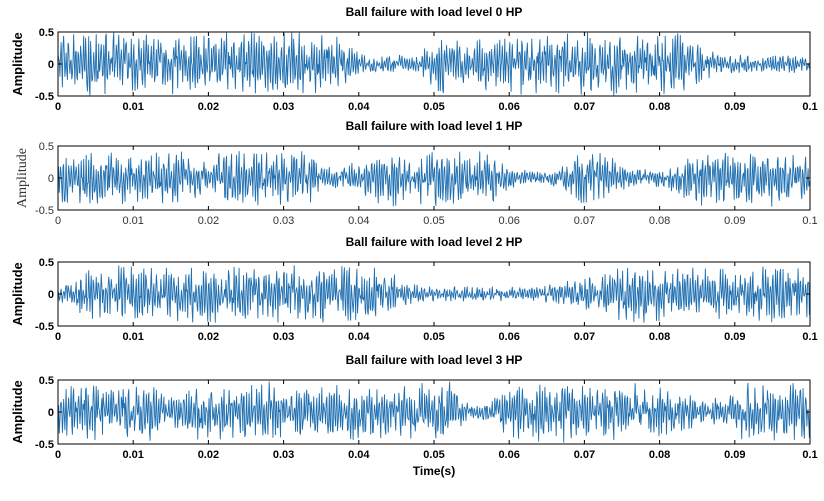 This screenshot has width=824, height=501. I want to click on subplot-title: Ball failure with load level 2 HP, so click(434, 242).